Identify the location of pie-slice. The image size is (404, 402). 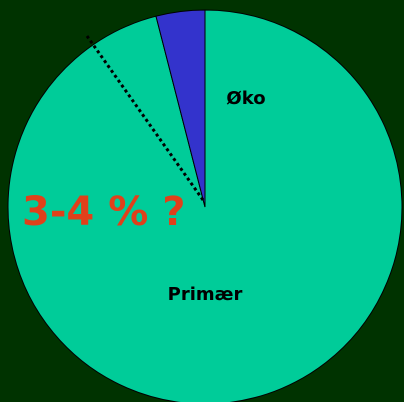
(180, 108).